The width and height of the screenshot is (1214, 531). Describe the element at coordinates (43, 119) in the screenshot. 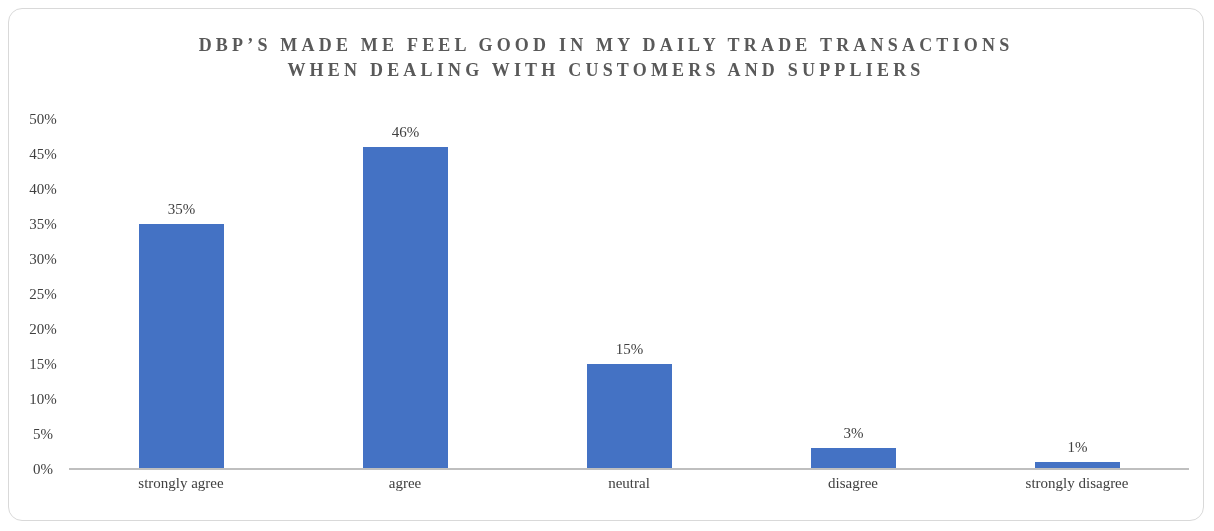

I see `y-tick-label: 50%` at that location.